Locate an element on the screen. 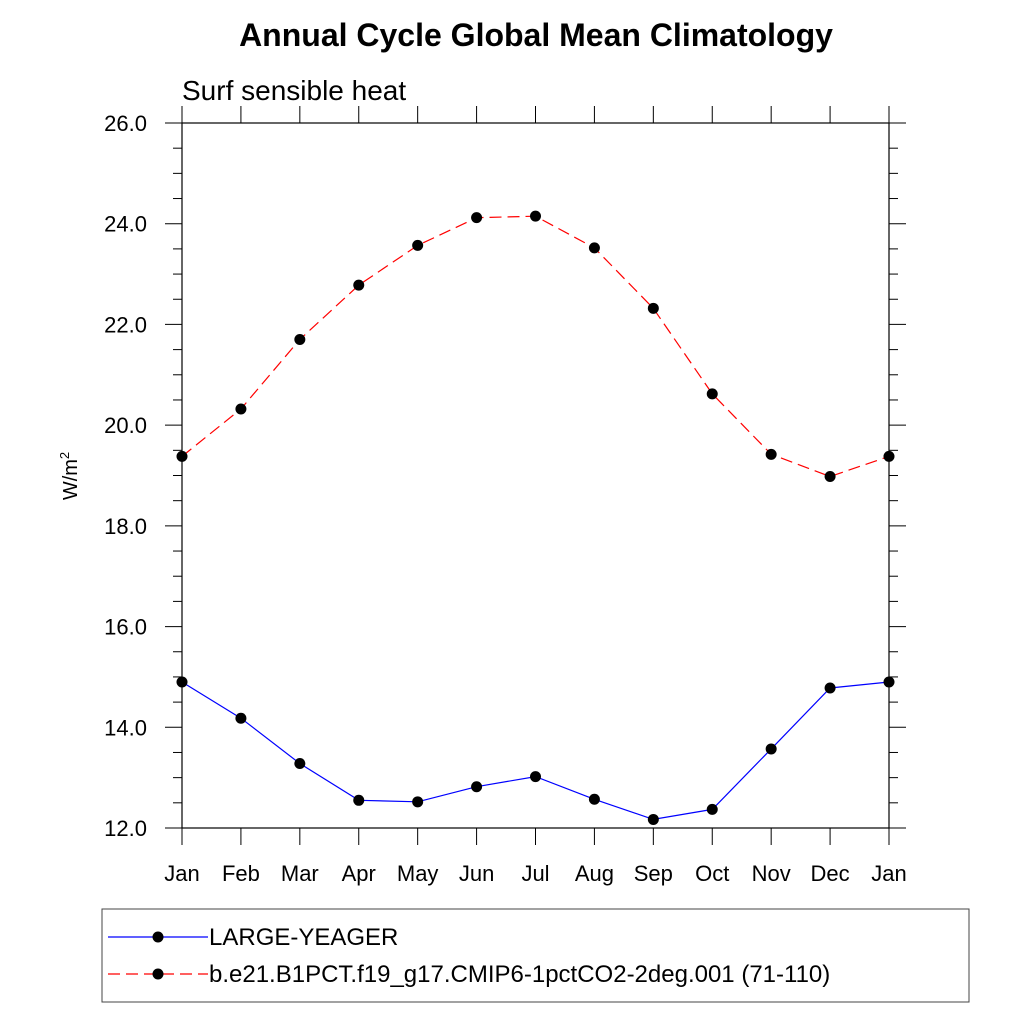 Image resolution: width=1024 pixels, height=1024 pixels. x-tick-label: May is located at coordinates (418, 873).